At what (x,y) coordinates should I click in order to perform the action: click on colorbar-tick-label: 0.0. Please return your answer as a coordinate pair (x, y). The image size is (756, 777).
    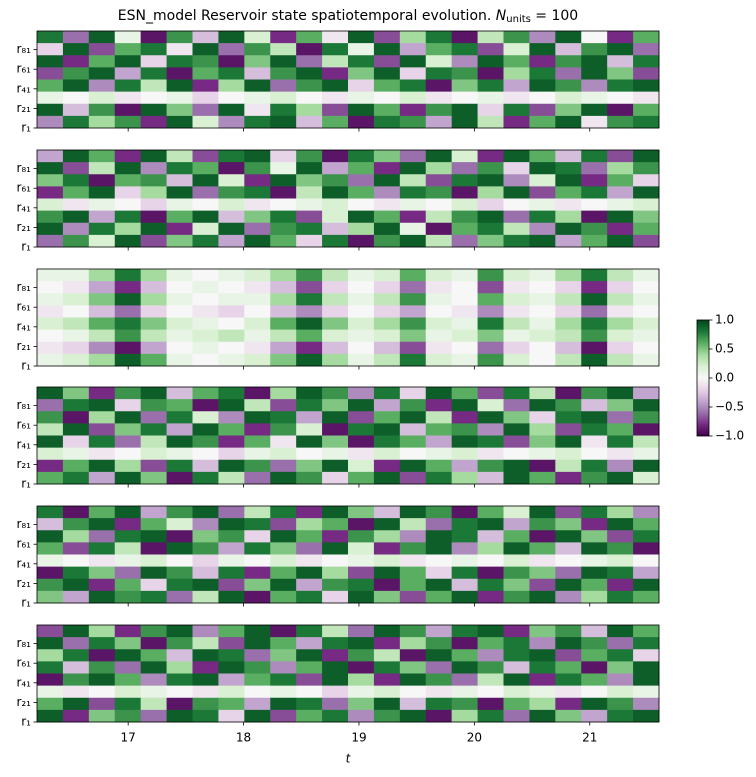
    Looking at the image, I should click on (724, 378).